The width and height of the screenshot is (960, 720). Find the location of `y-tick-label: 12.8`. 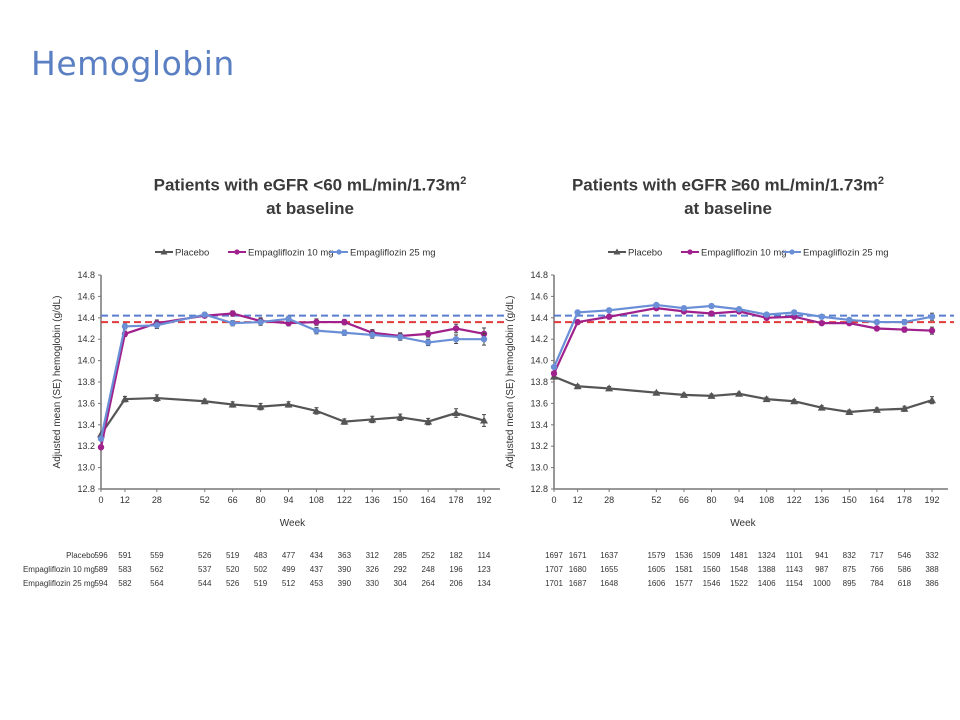

y-tick-label: 12.8 is located at coordinates (539, 489).